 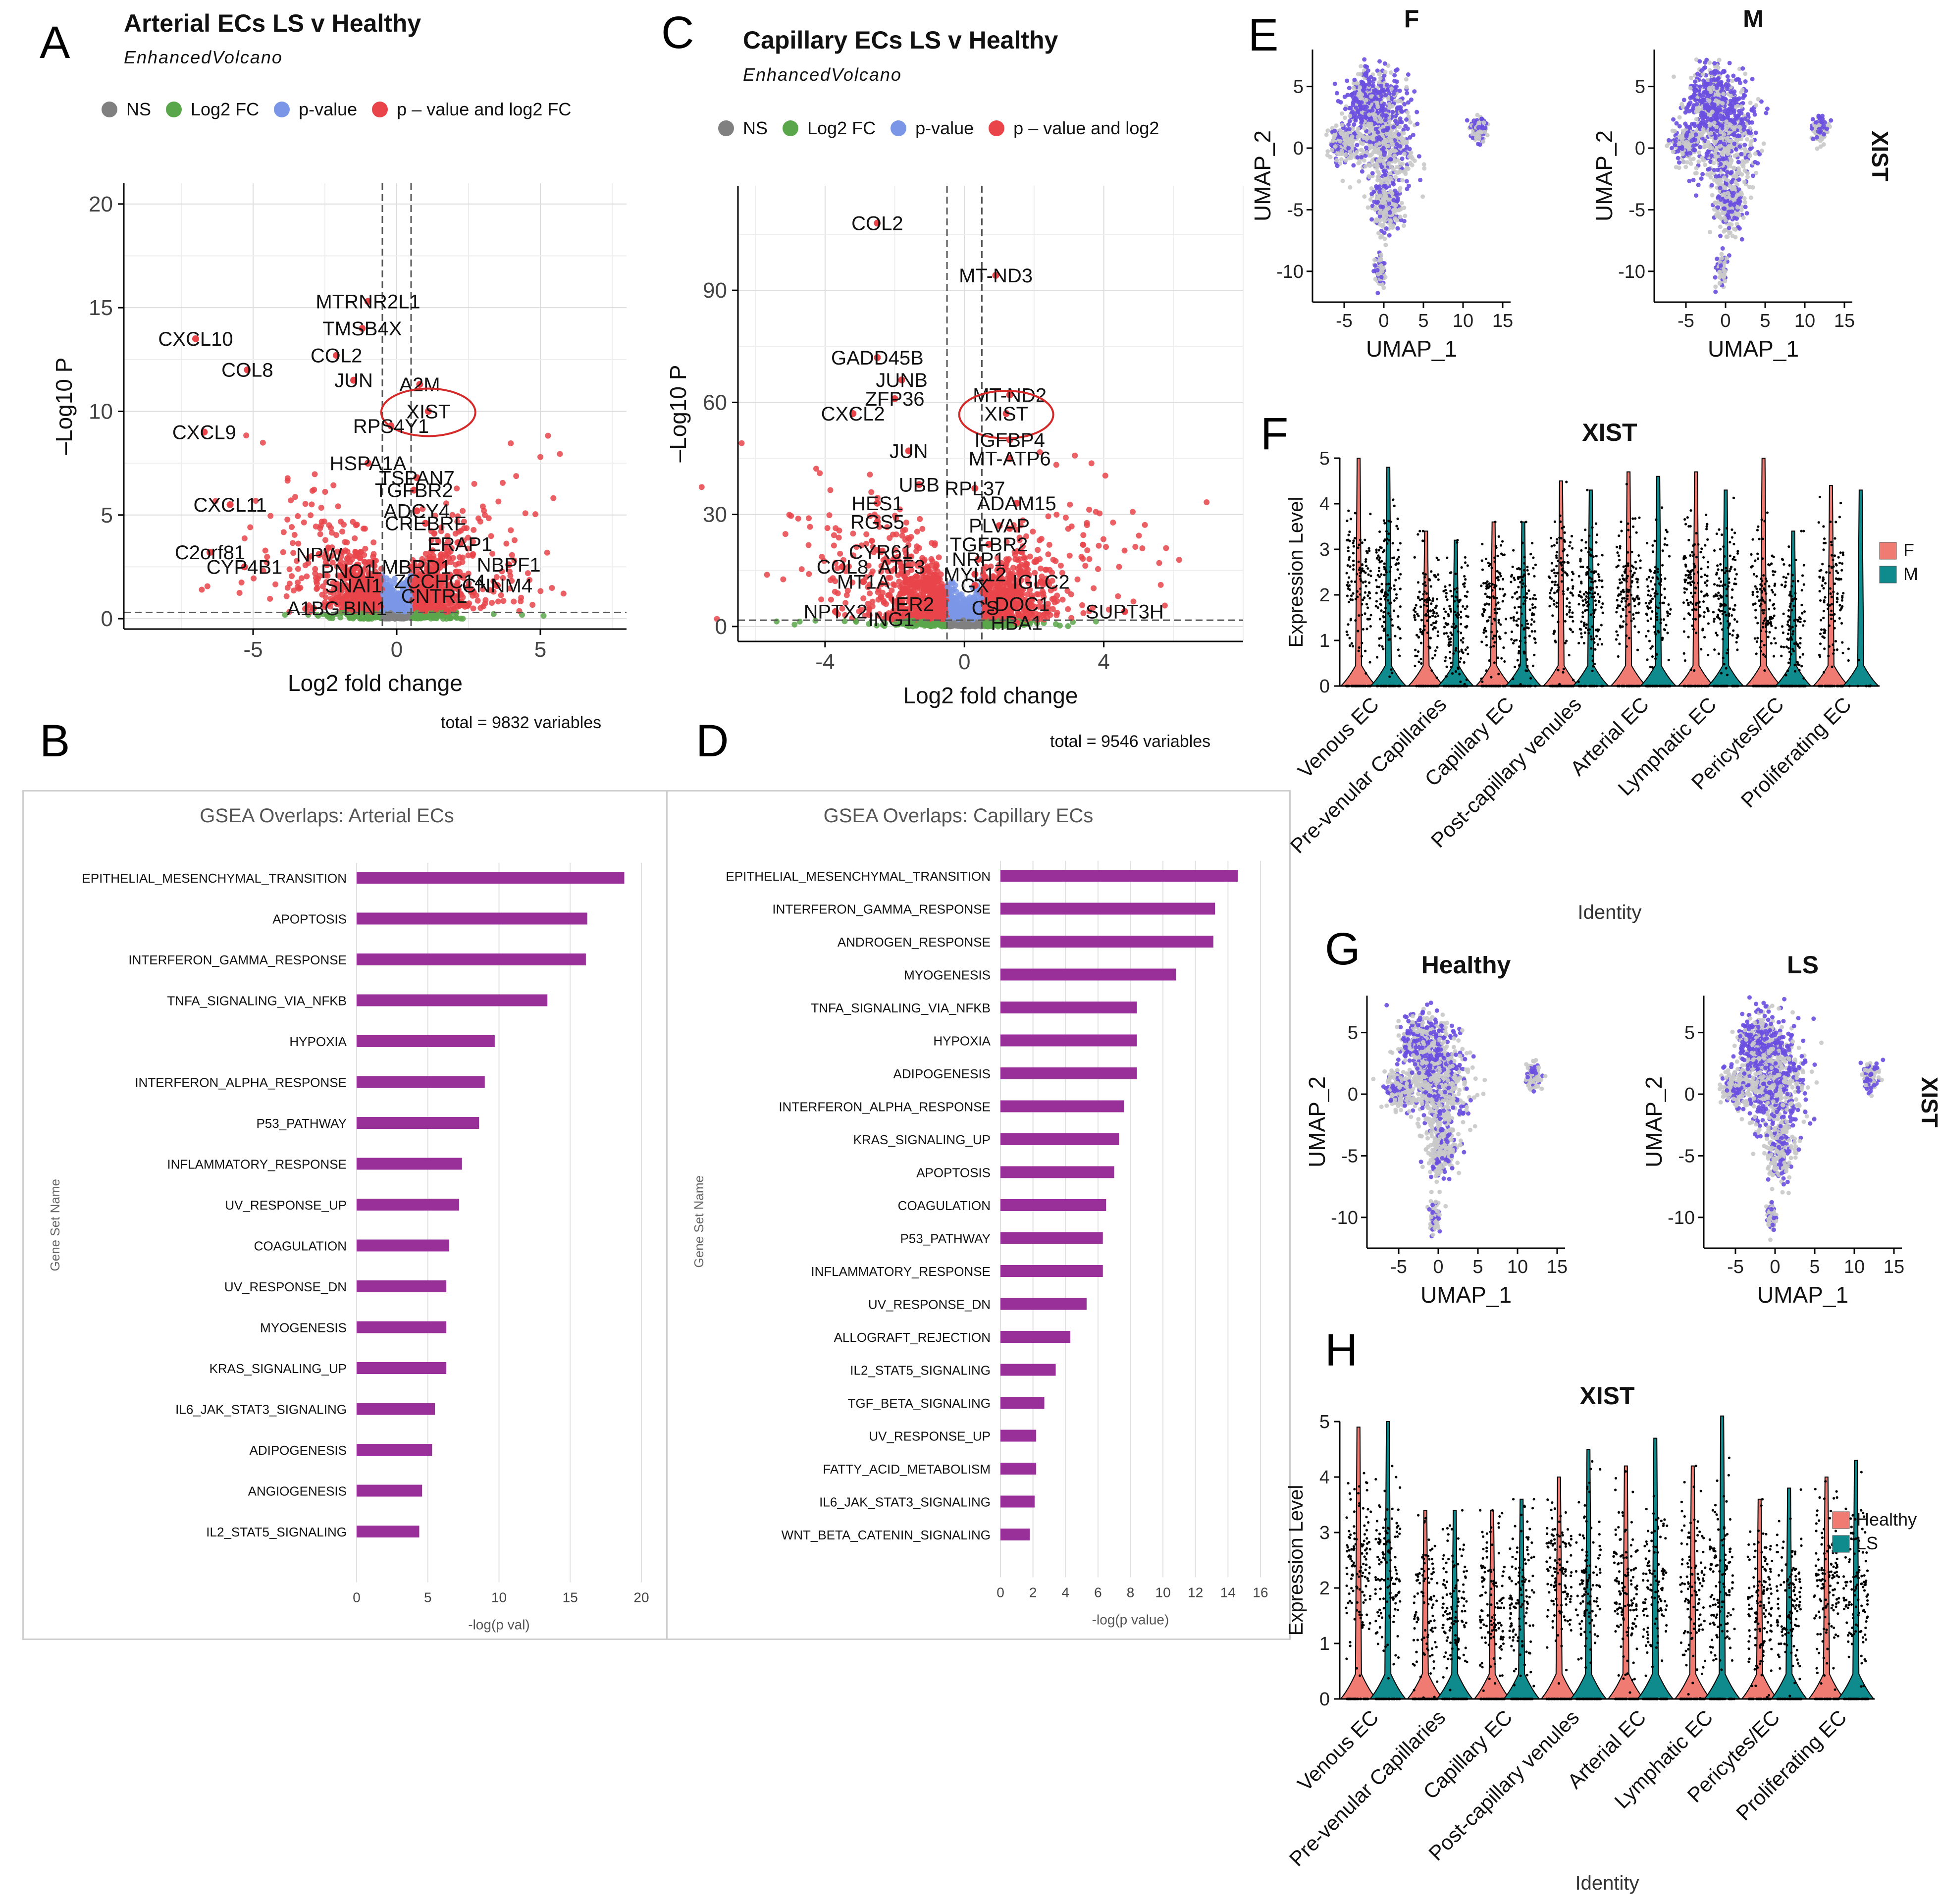 What do you see at coordinates (252, 649) in the screenshot?
I see `x-tick-label: -5` at bounding box center [252, 649].